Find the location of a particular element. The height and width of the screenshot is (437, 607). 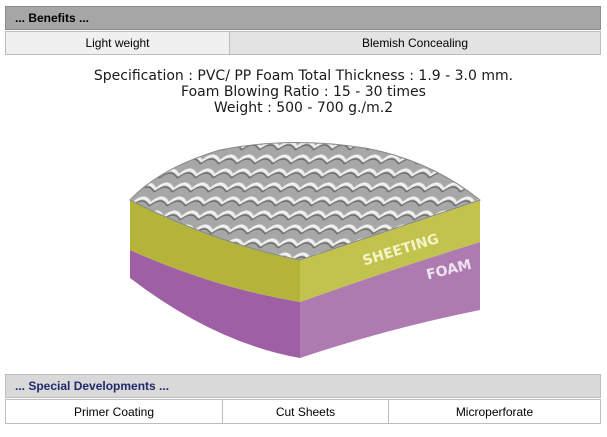

foam-layer is located at coordinates (215, 304).